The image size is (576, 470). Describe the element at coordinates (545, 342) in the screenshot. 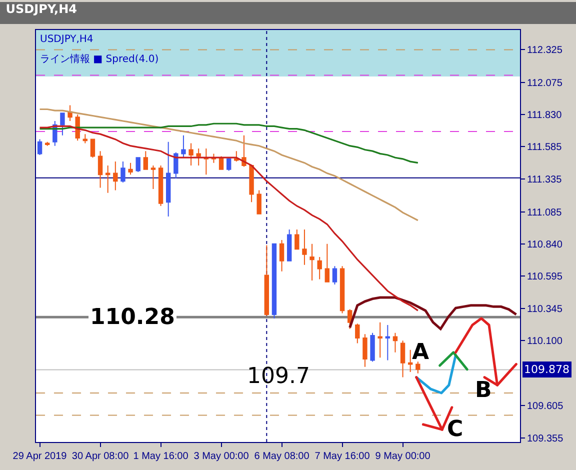

I see `y-tick-label: 110.100` at that location.